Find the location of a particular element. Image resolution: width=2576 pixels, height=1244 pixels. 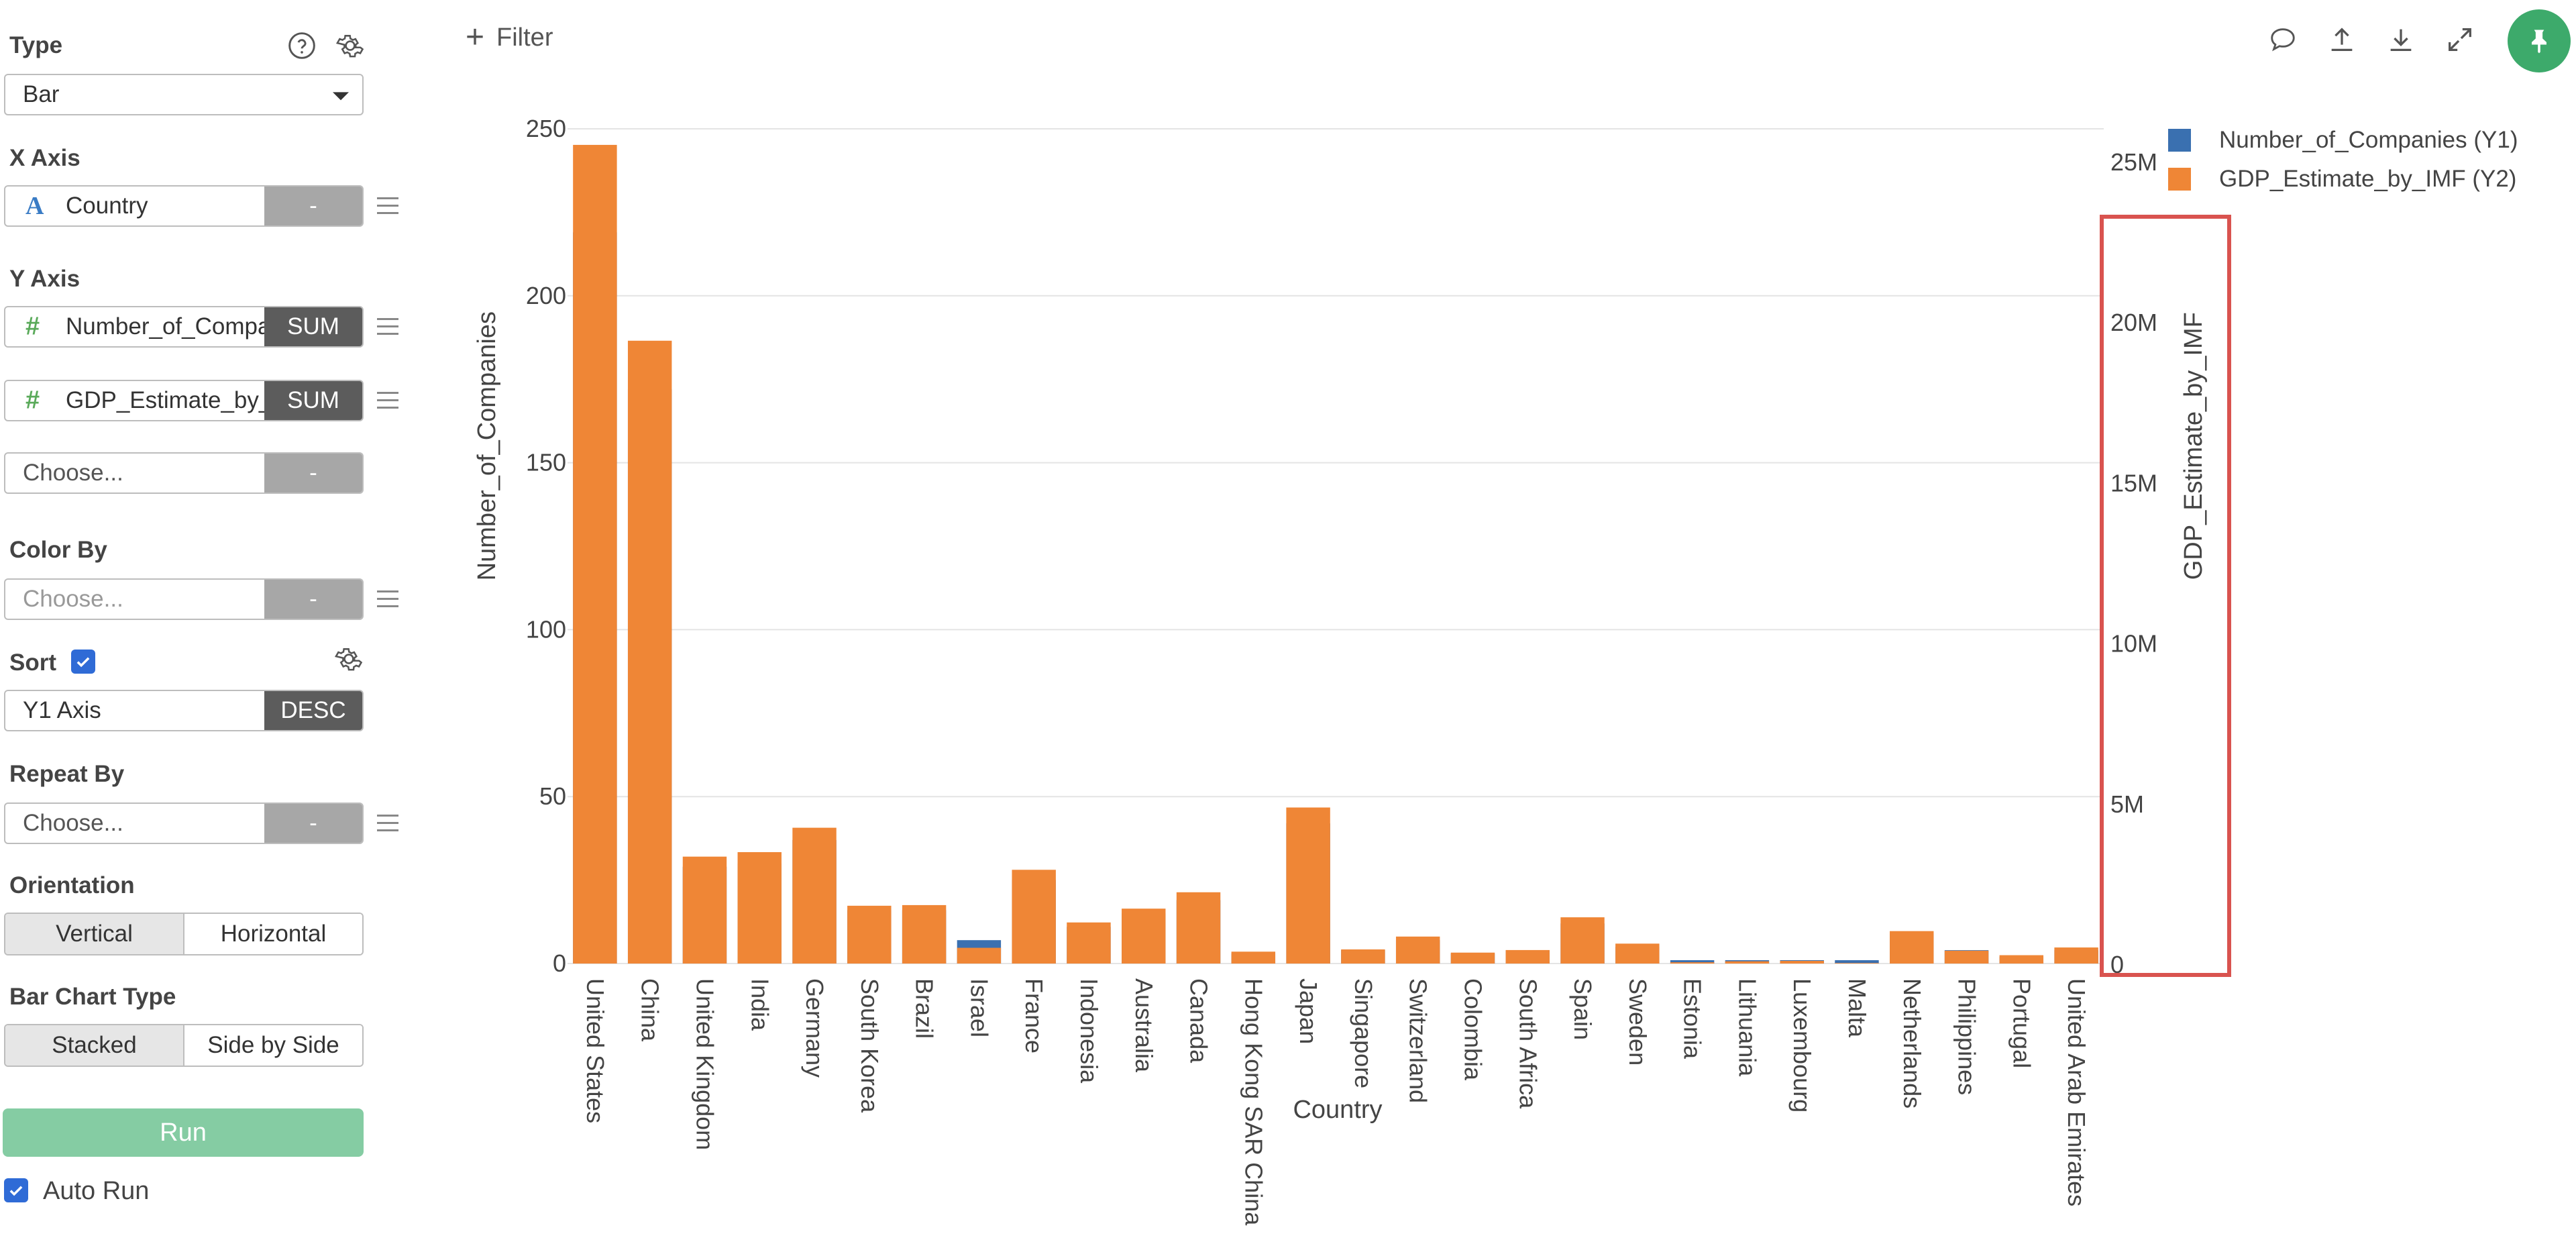

y3-option-button: - is located at coordinates (313, 473).